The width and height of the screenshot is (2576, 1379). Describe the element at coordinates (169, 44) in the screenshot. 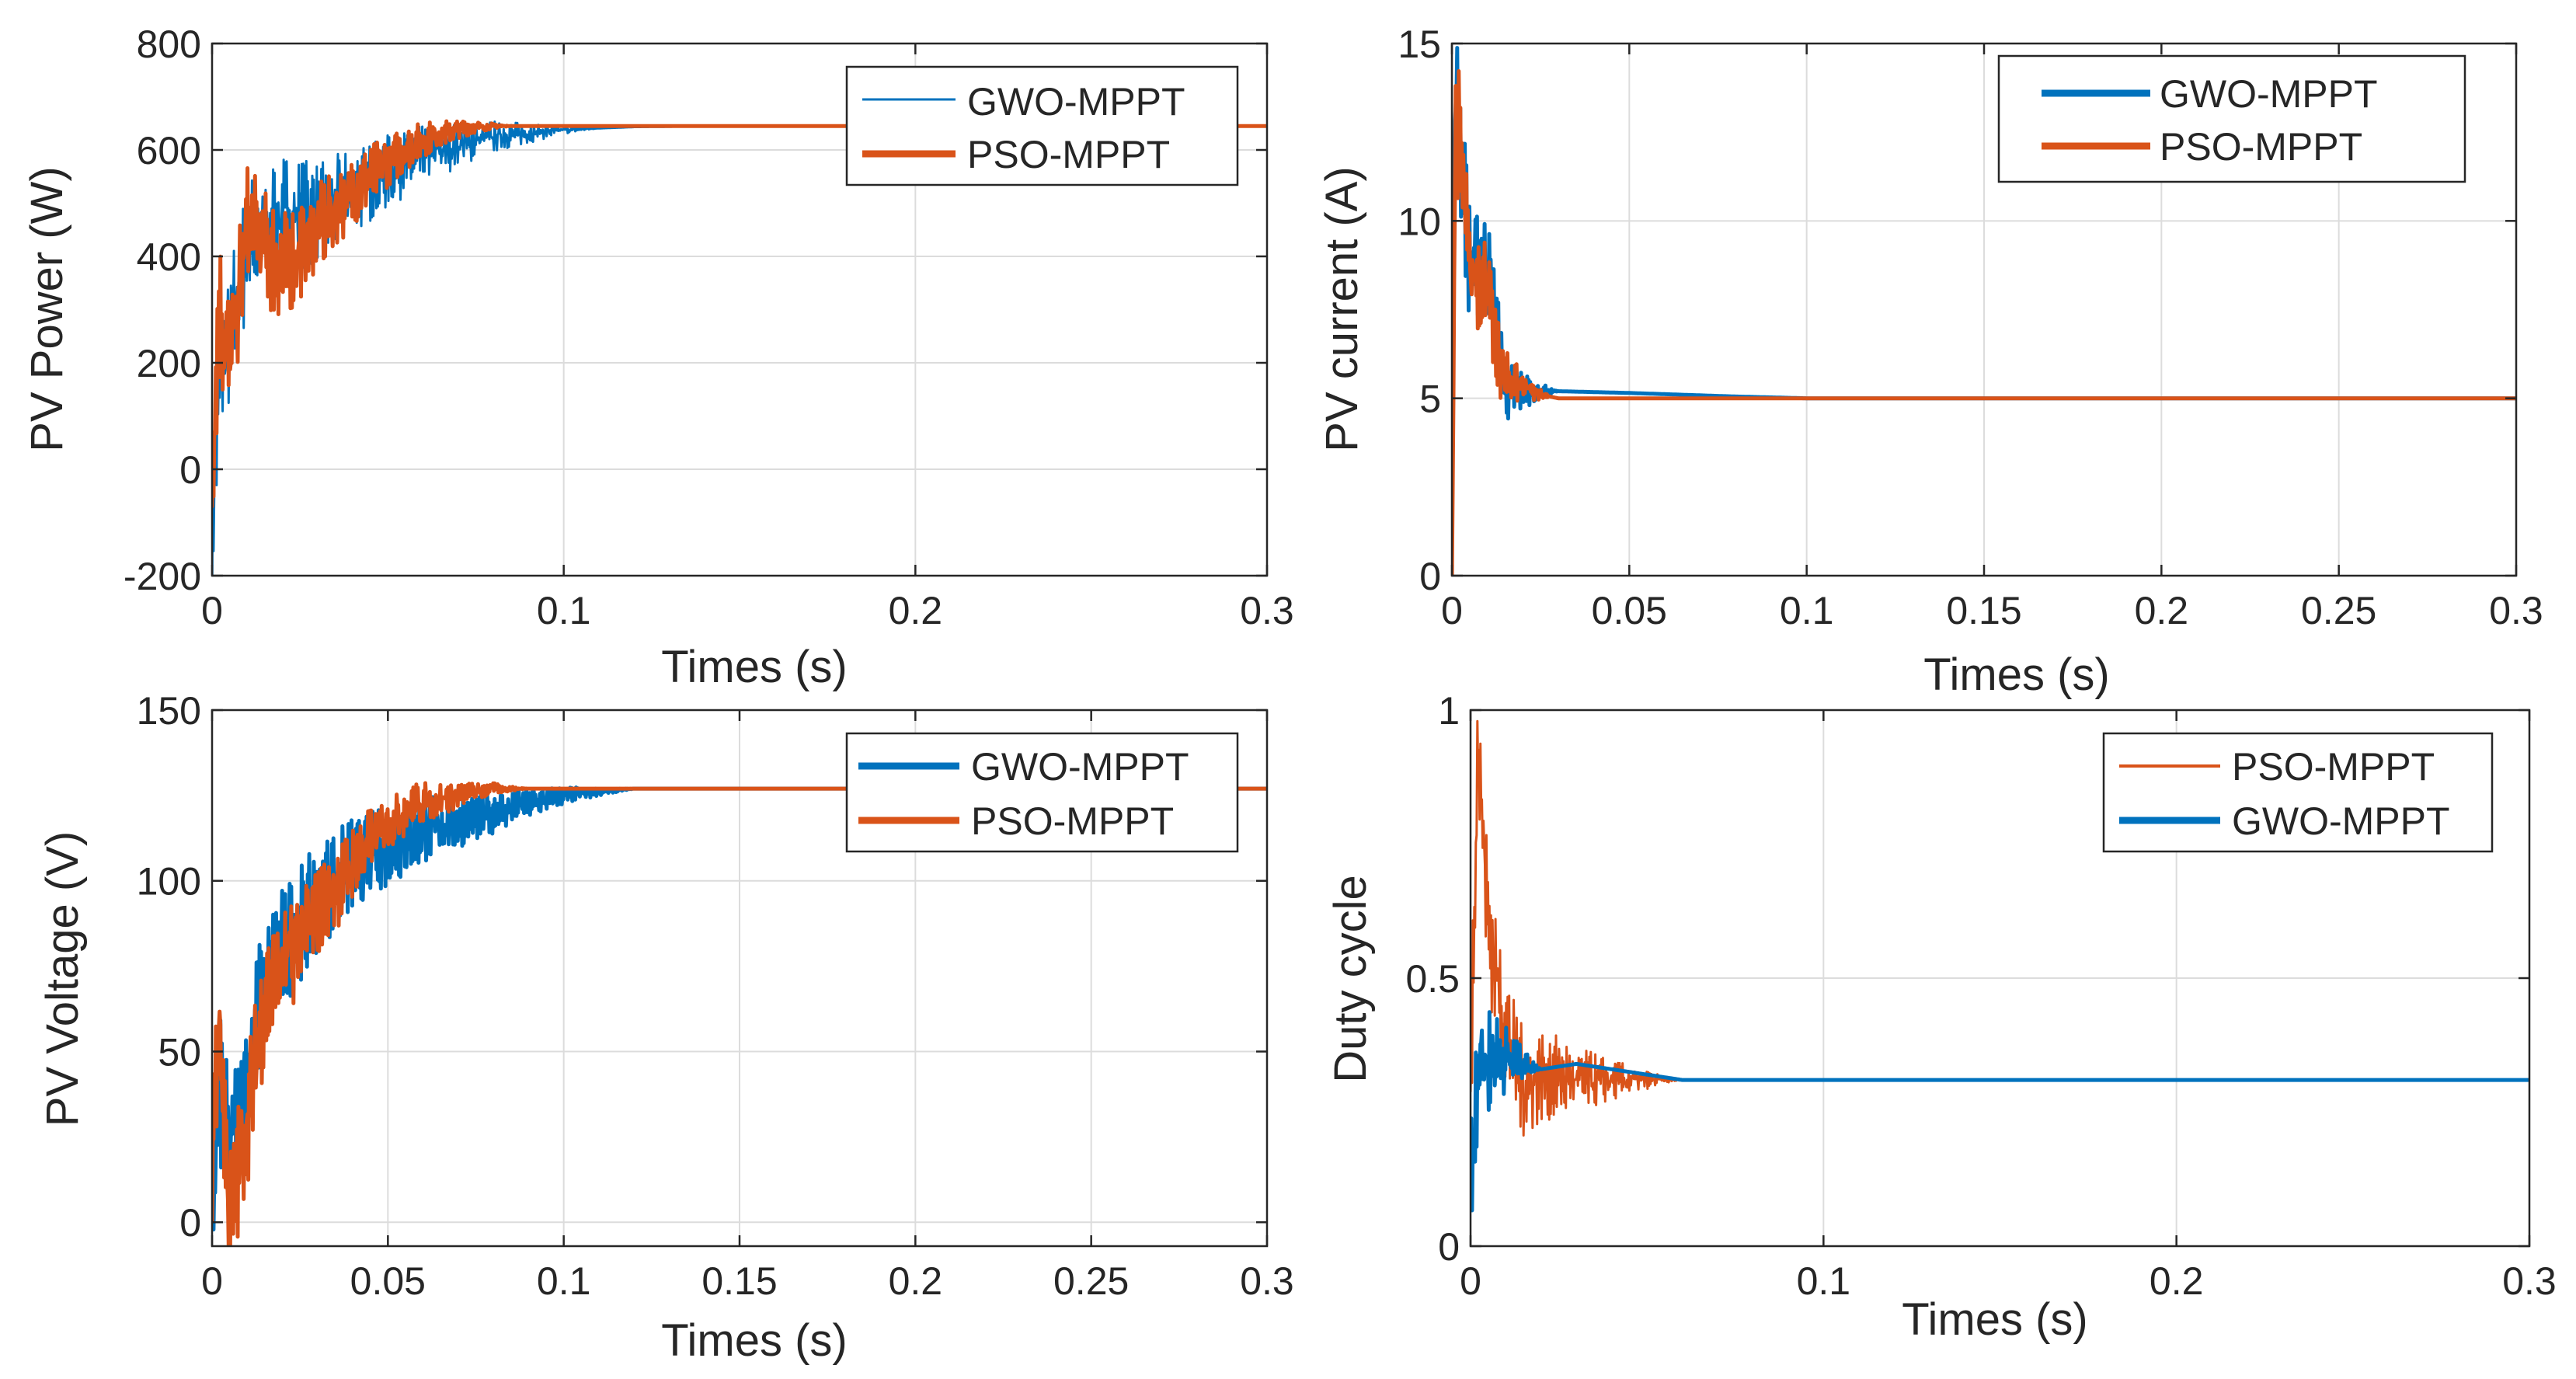

I see `y-tick-label: 800` at that location.